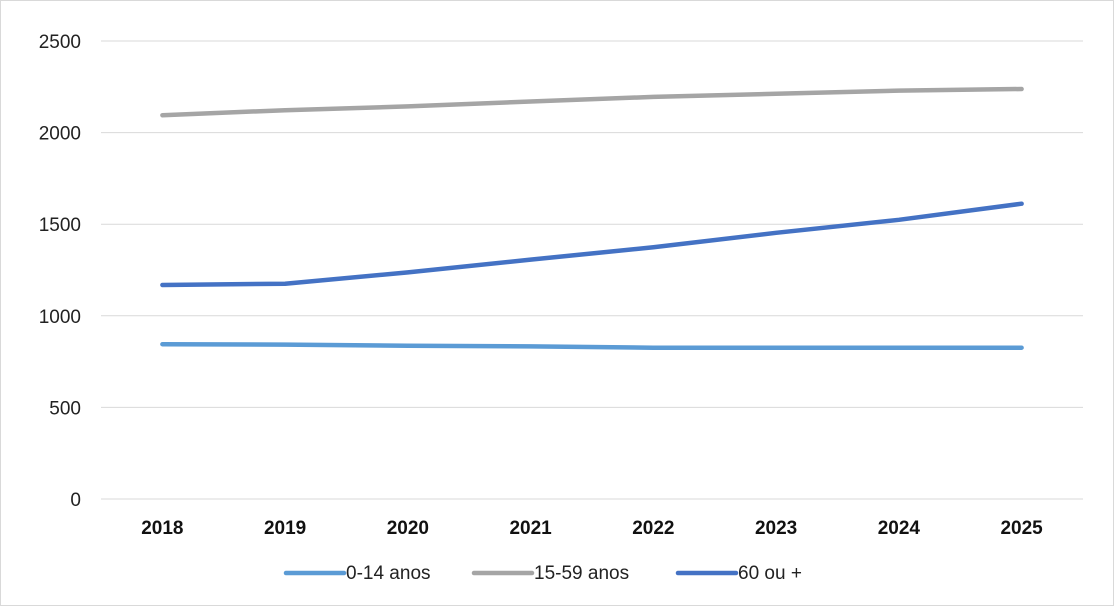  What do you see at coordinates (60, 134) in the screenshot?
I see `y-tick-label: 2000` at bounding box center [60, 134].